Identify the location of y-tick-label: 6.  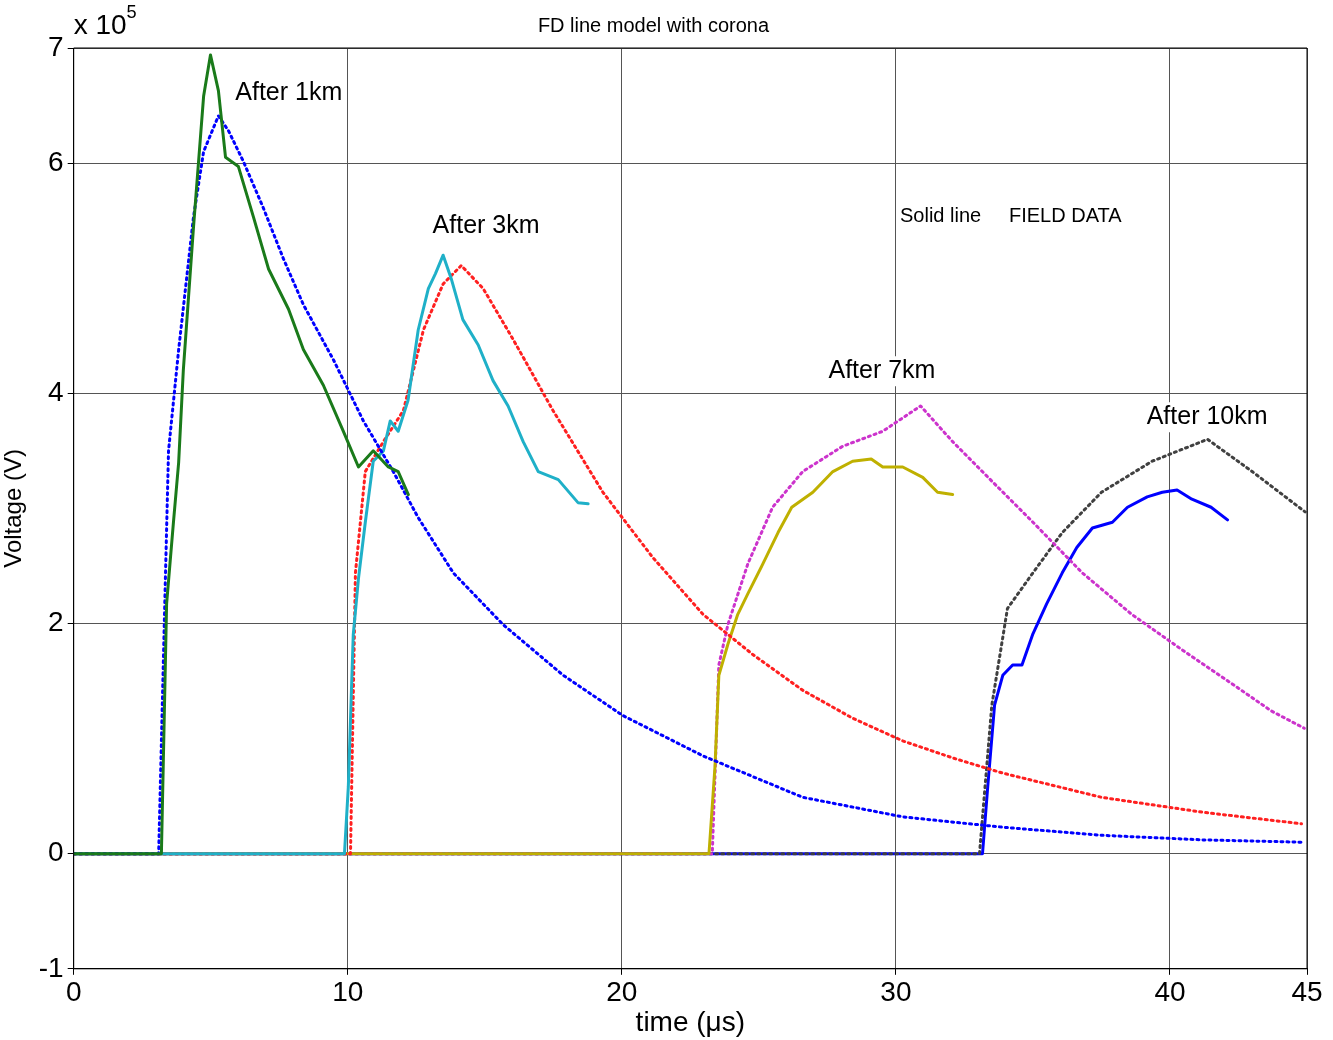
(56, 161).